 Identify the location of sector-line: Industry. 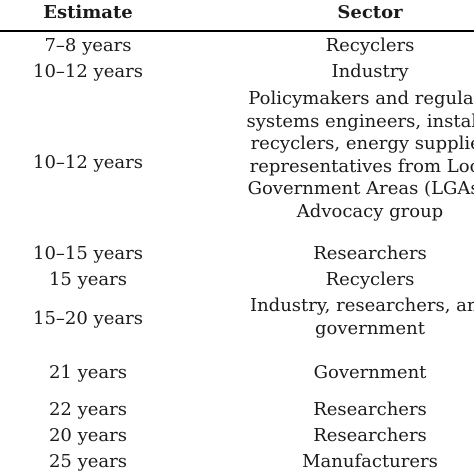
(370, 71).